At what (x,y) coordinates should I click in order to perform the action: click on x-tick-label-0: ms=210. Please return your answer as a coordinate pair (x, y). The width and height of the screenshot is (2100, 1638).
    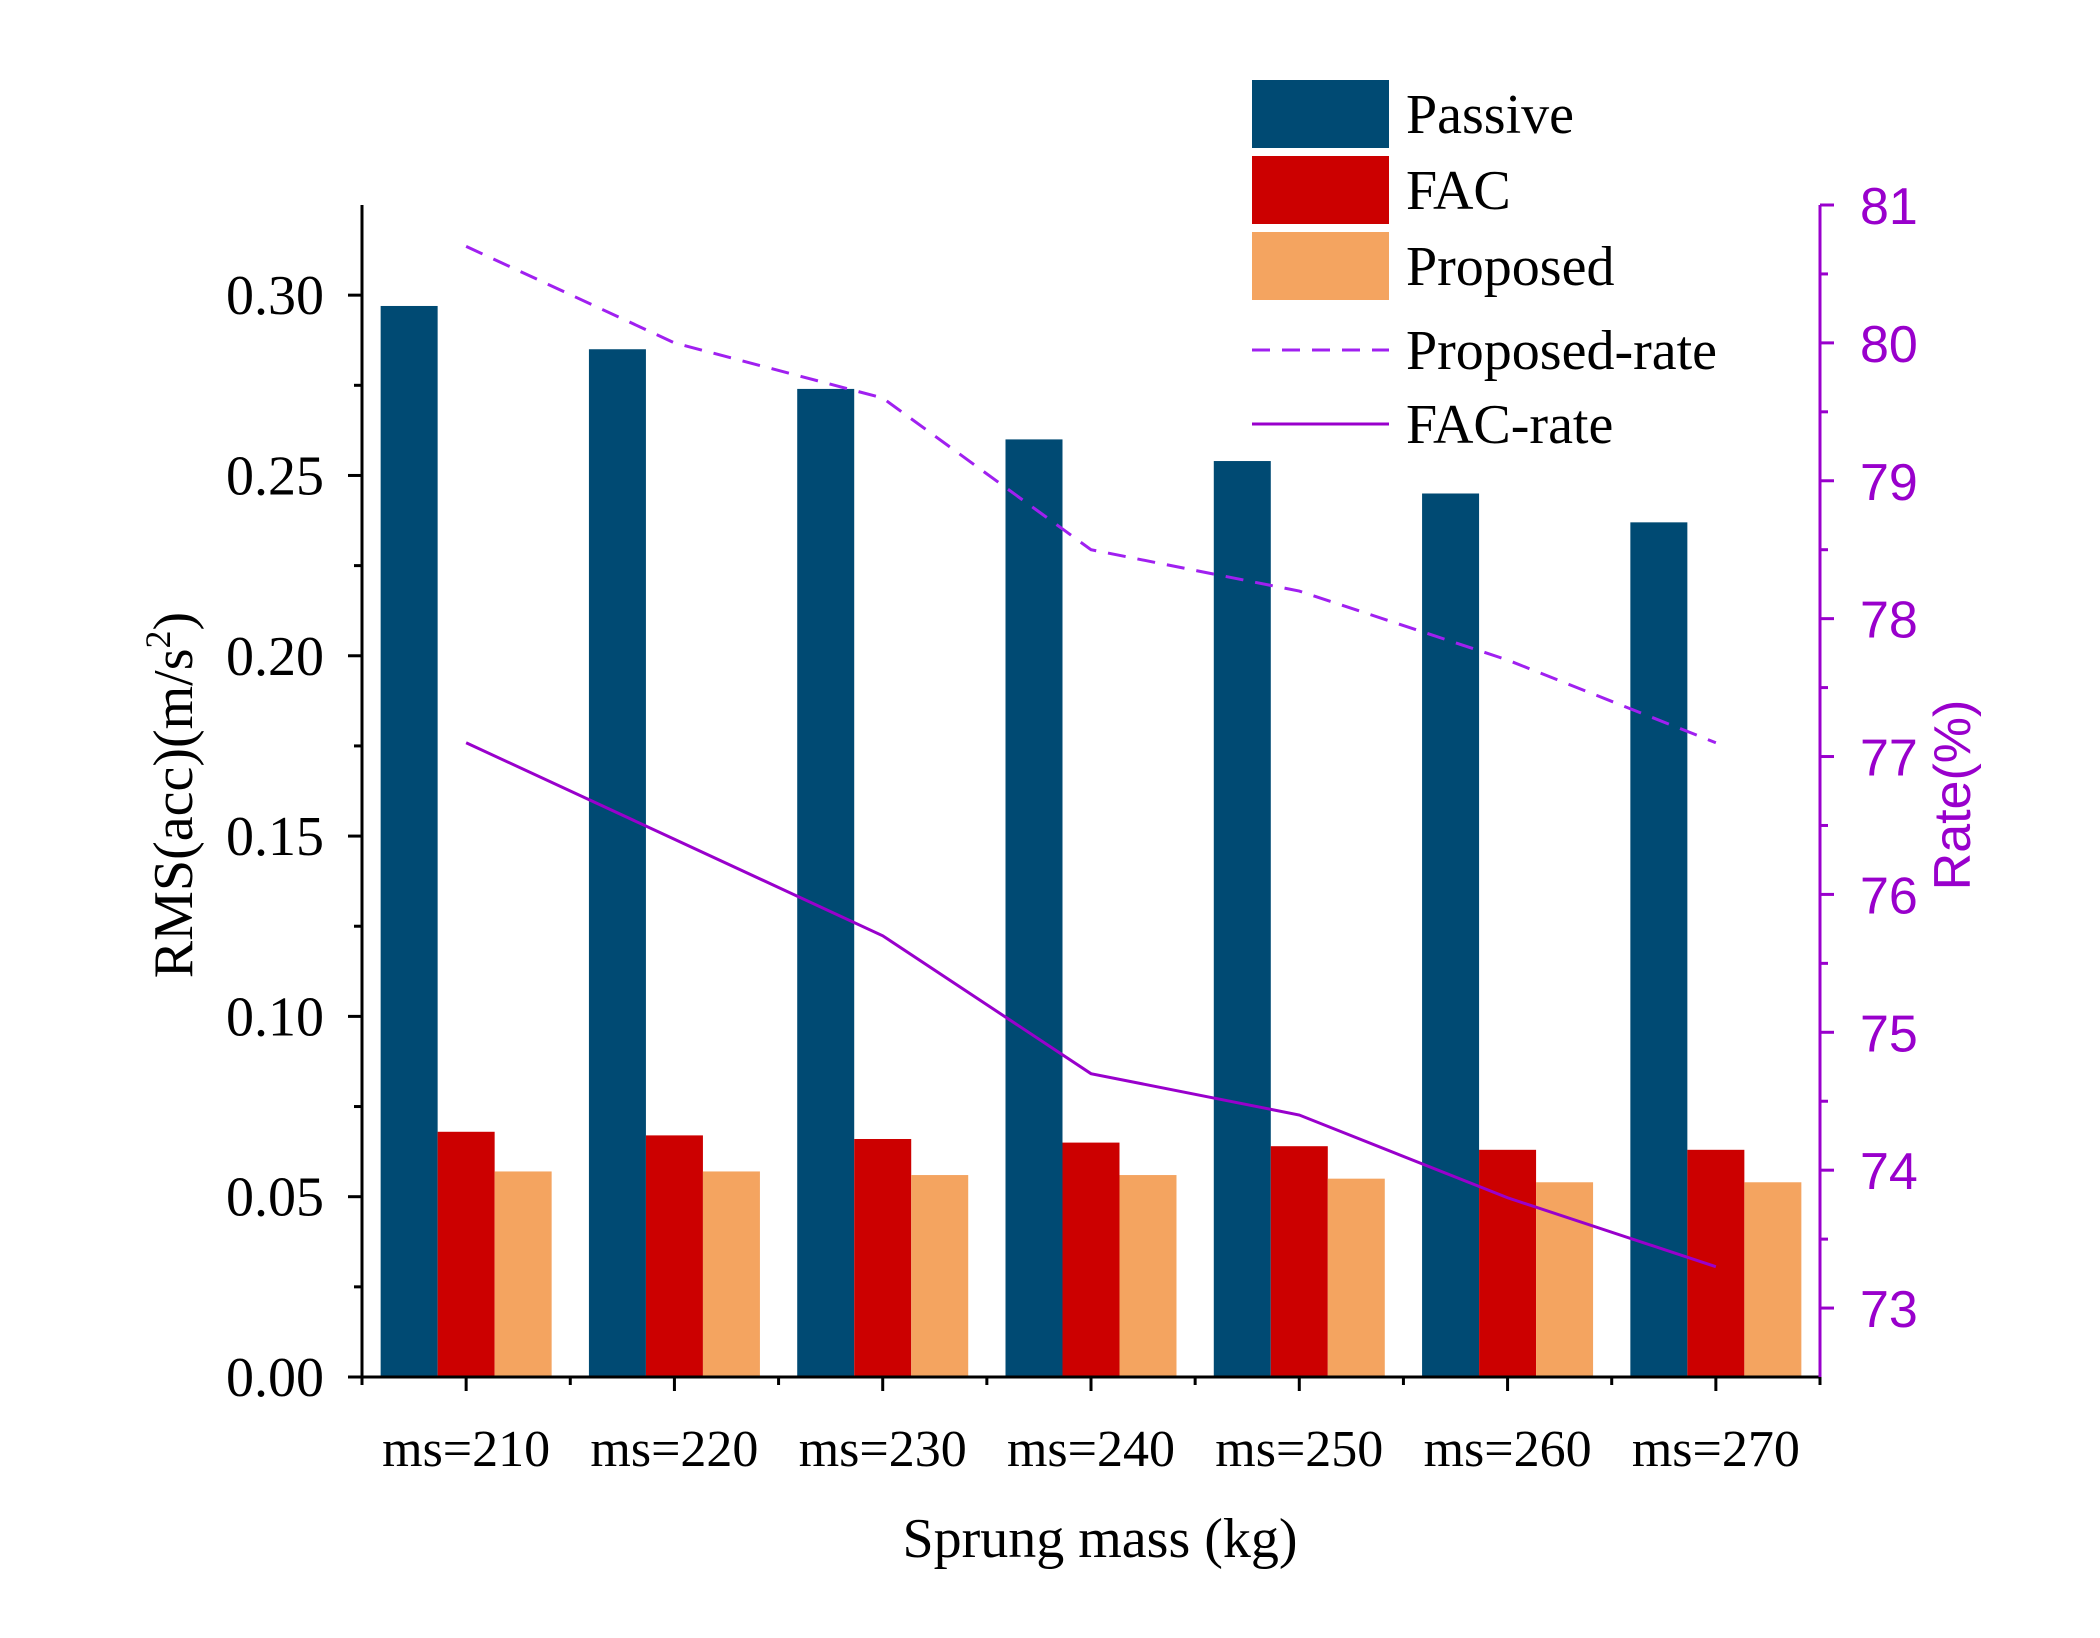
    Looking at the image, I should click on (466, 1449).